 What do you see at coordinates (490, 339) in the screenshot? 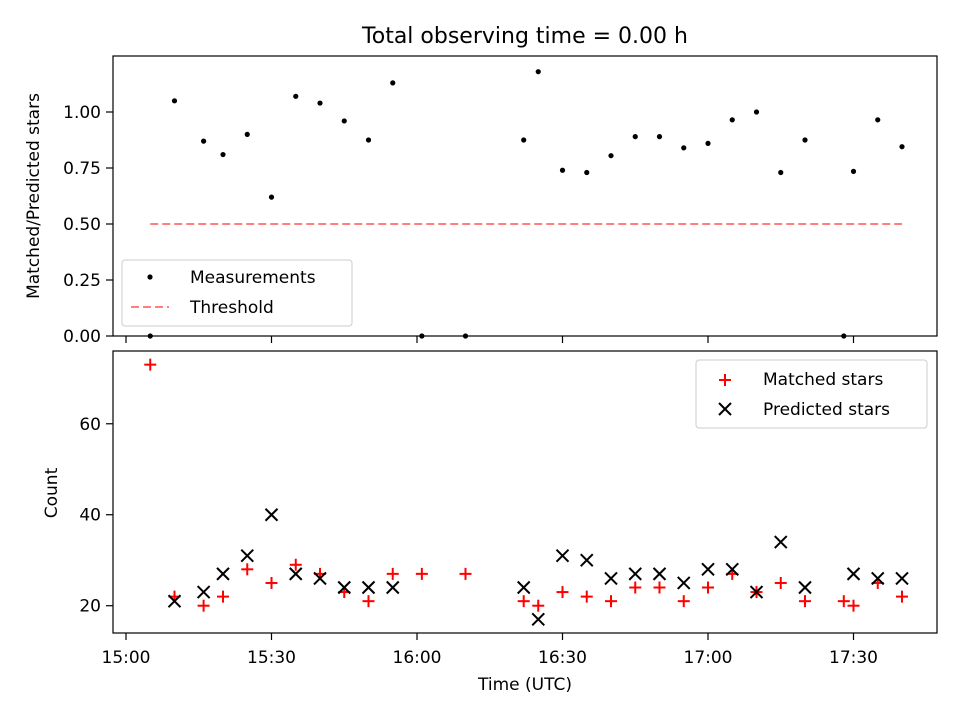
I see `top-x-axis` at bounding box center [490, 339].